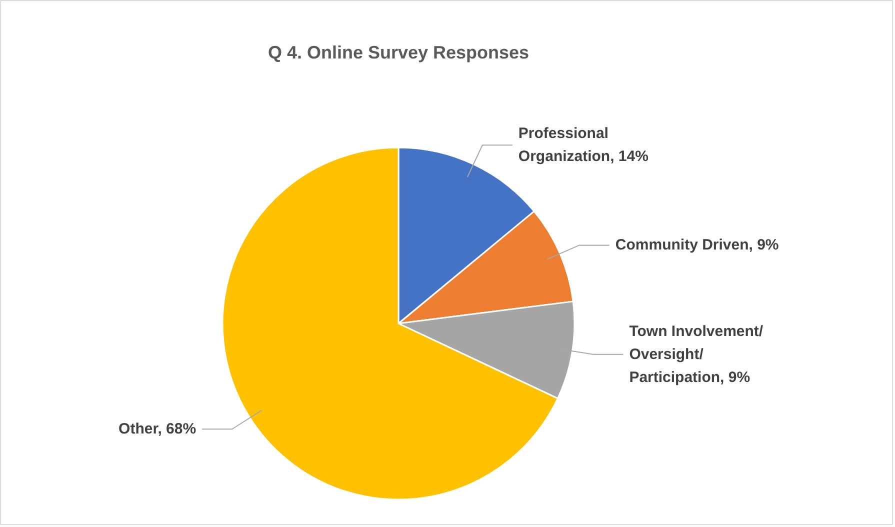 This screenshot has width=895, height=527. Describe the element at coordinates (399, 52) in the screenshot. I see `chart-title: Q 4. Online Survey Responses` at that location.